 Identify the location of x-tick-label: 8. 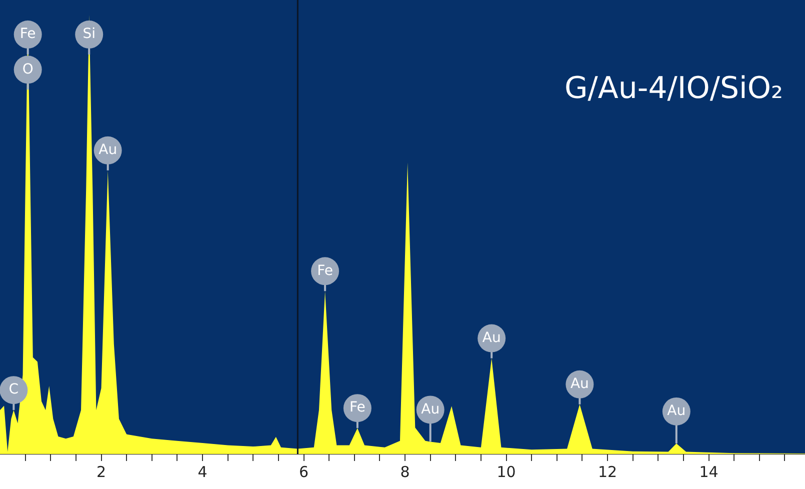
(405, 471).